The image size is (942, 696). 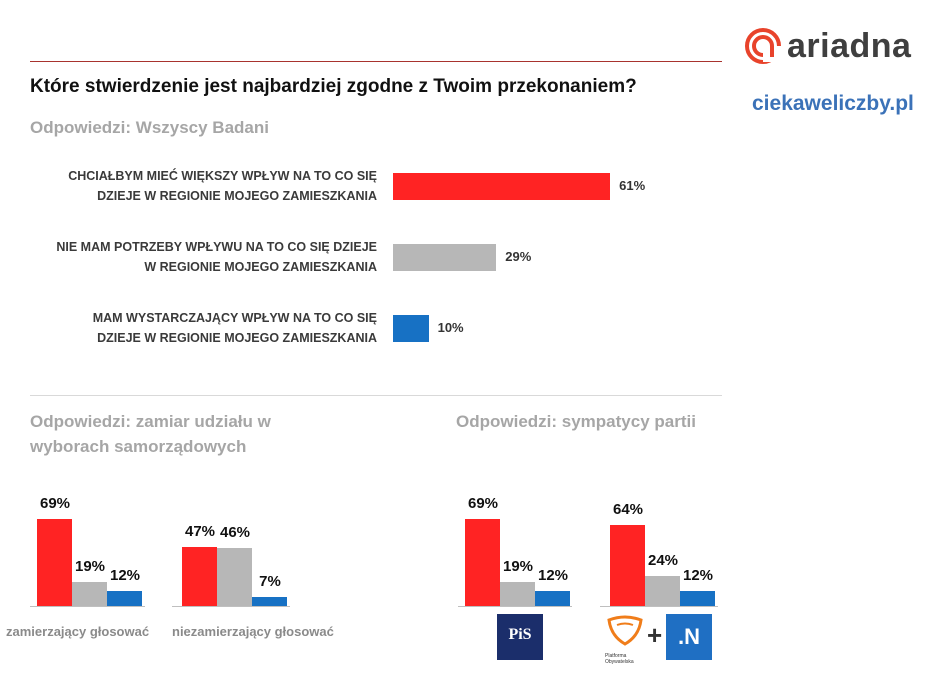 What do you see at coordinates (518, 567) in the screenshot?
I see `vbar-value-party-0-1: 19%` at bounding box center [518, 567].